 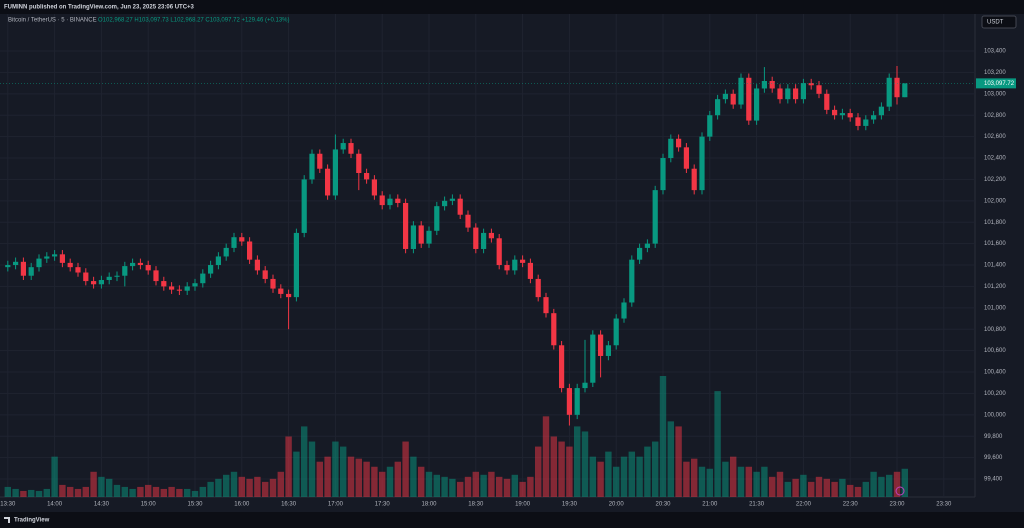 I want to click on event-icon, so click(x=900, y=491).